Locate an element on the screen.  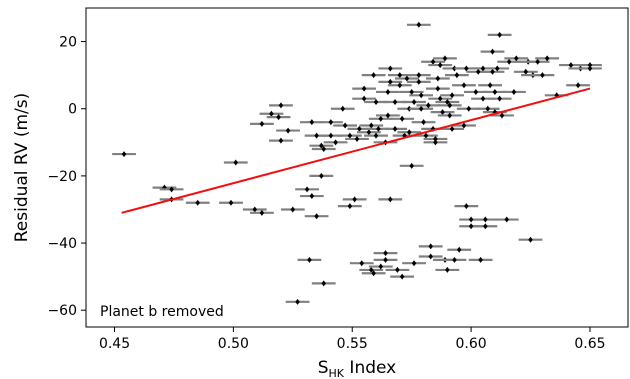
x-axis-label: SHK Index is located at coordinates (357, 368).